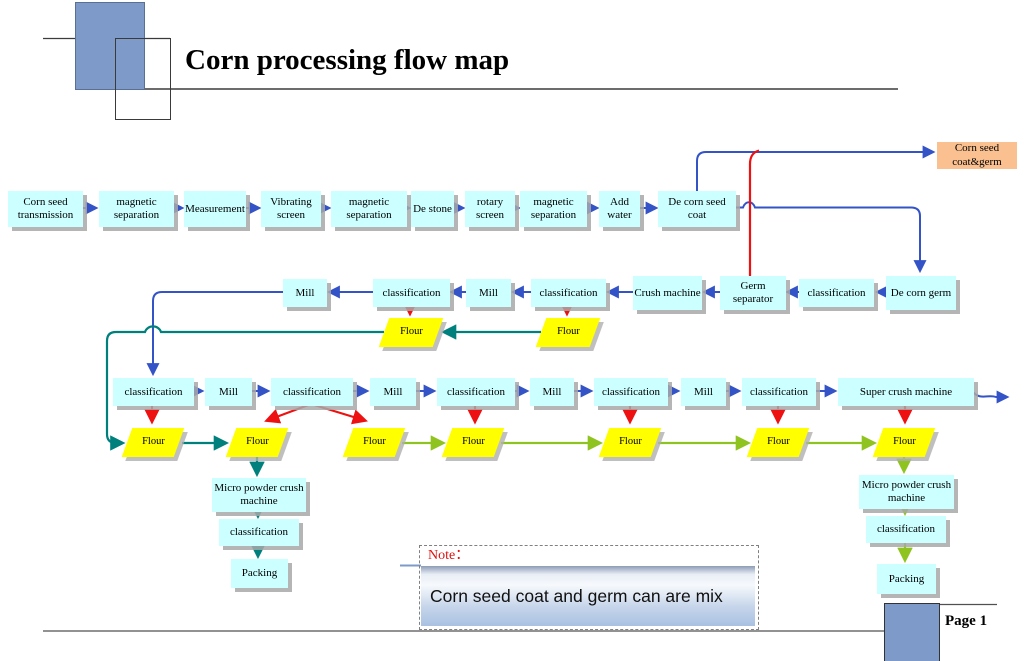 The width and height of the screenshot is (1024, 661). I want to click on node-flour-6: Flour, so click(778, 442).